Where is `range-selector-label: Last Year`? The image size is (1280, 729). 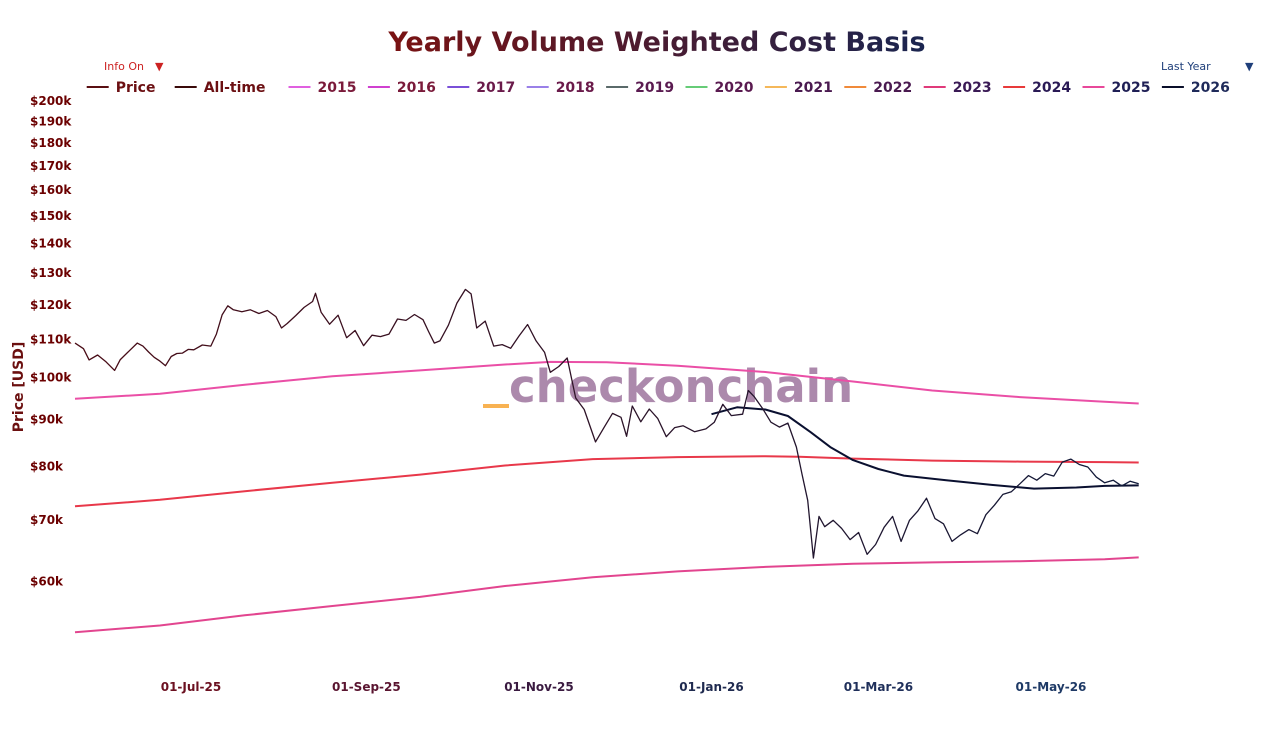
range-selector-label: Last Year is located at coordinates (1186, 66).